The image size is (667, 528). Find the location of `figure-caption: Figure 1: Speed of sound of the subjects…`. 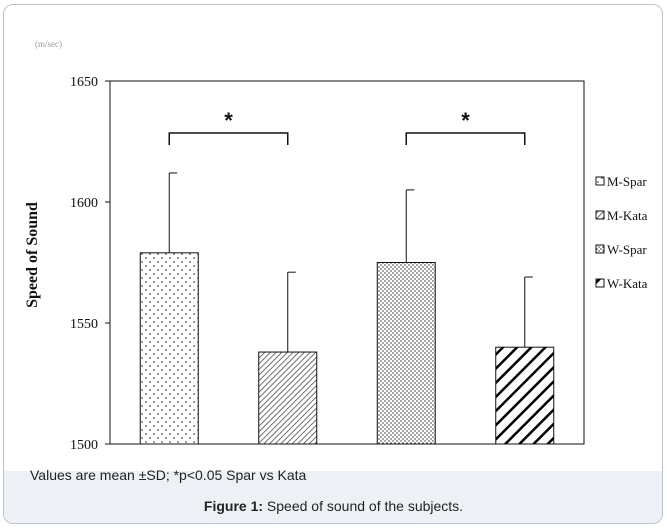

figure-caption: Figure 1: Speed of sound of the subjects… is located at coordinates (333, 506).